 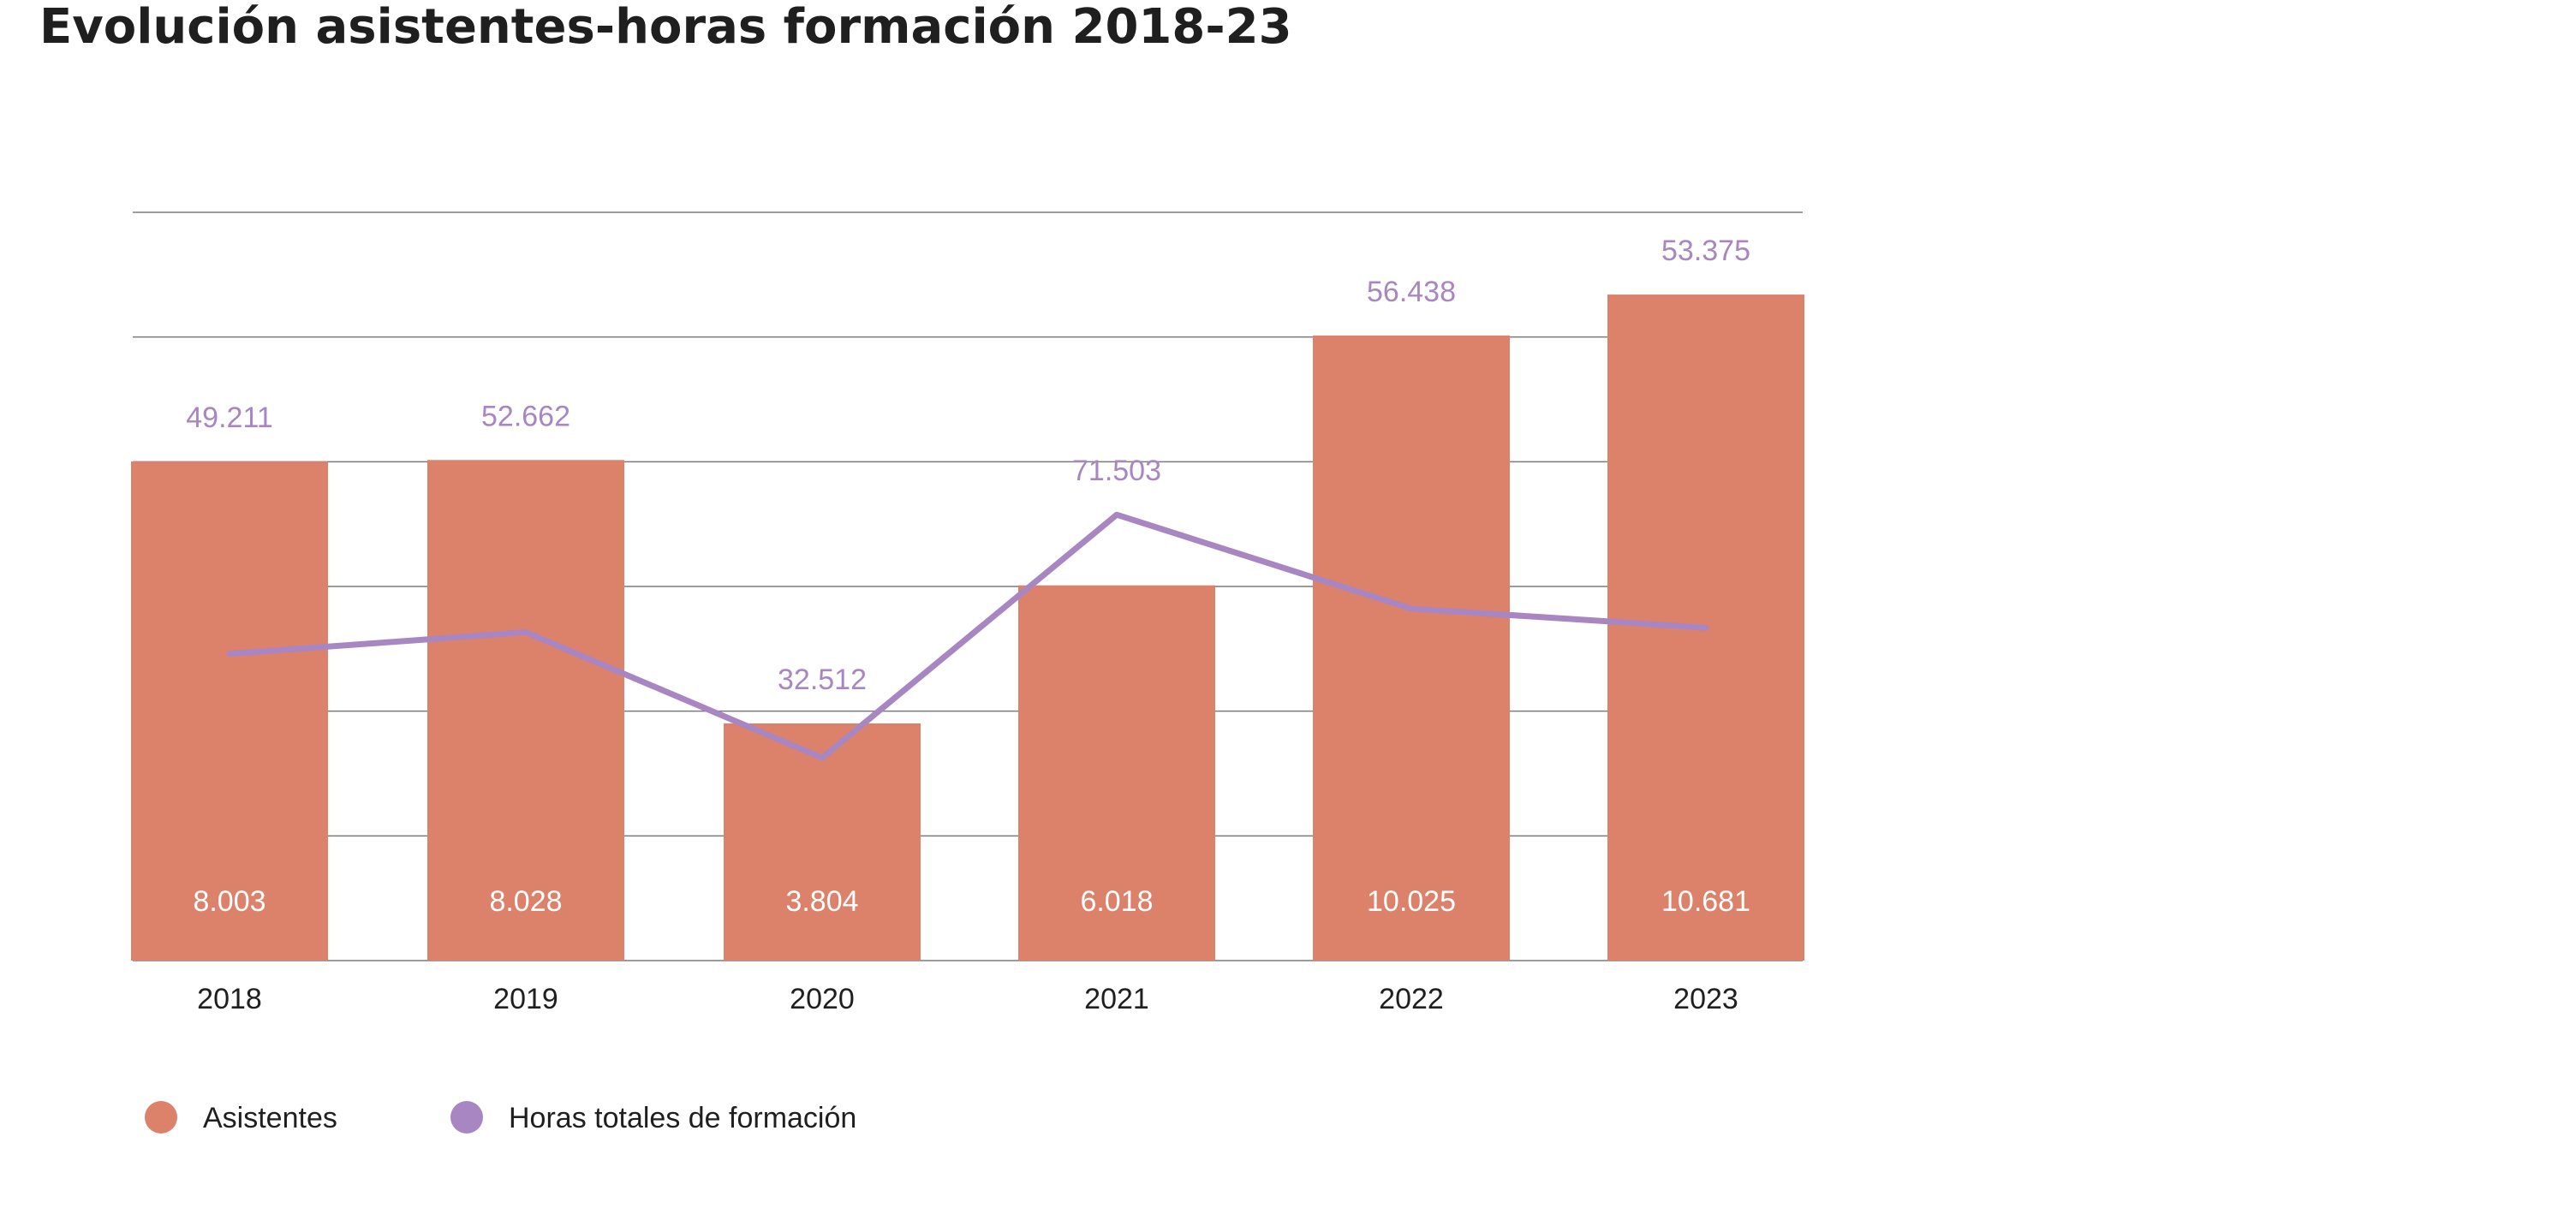 What do you see at coordinates (822, 680) in the screenshot?
I see `line-label-2020: 32.512` at bounding box center [822, 680].